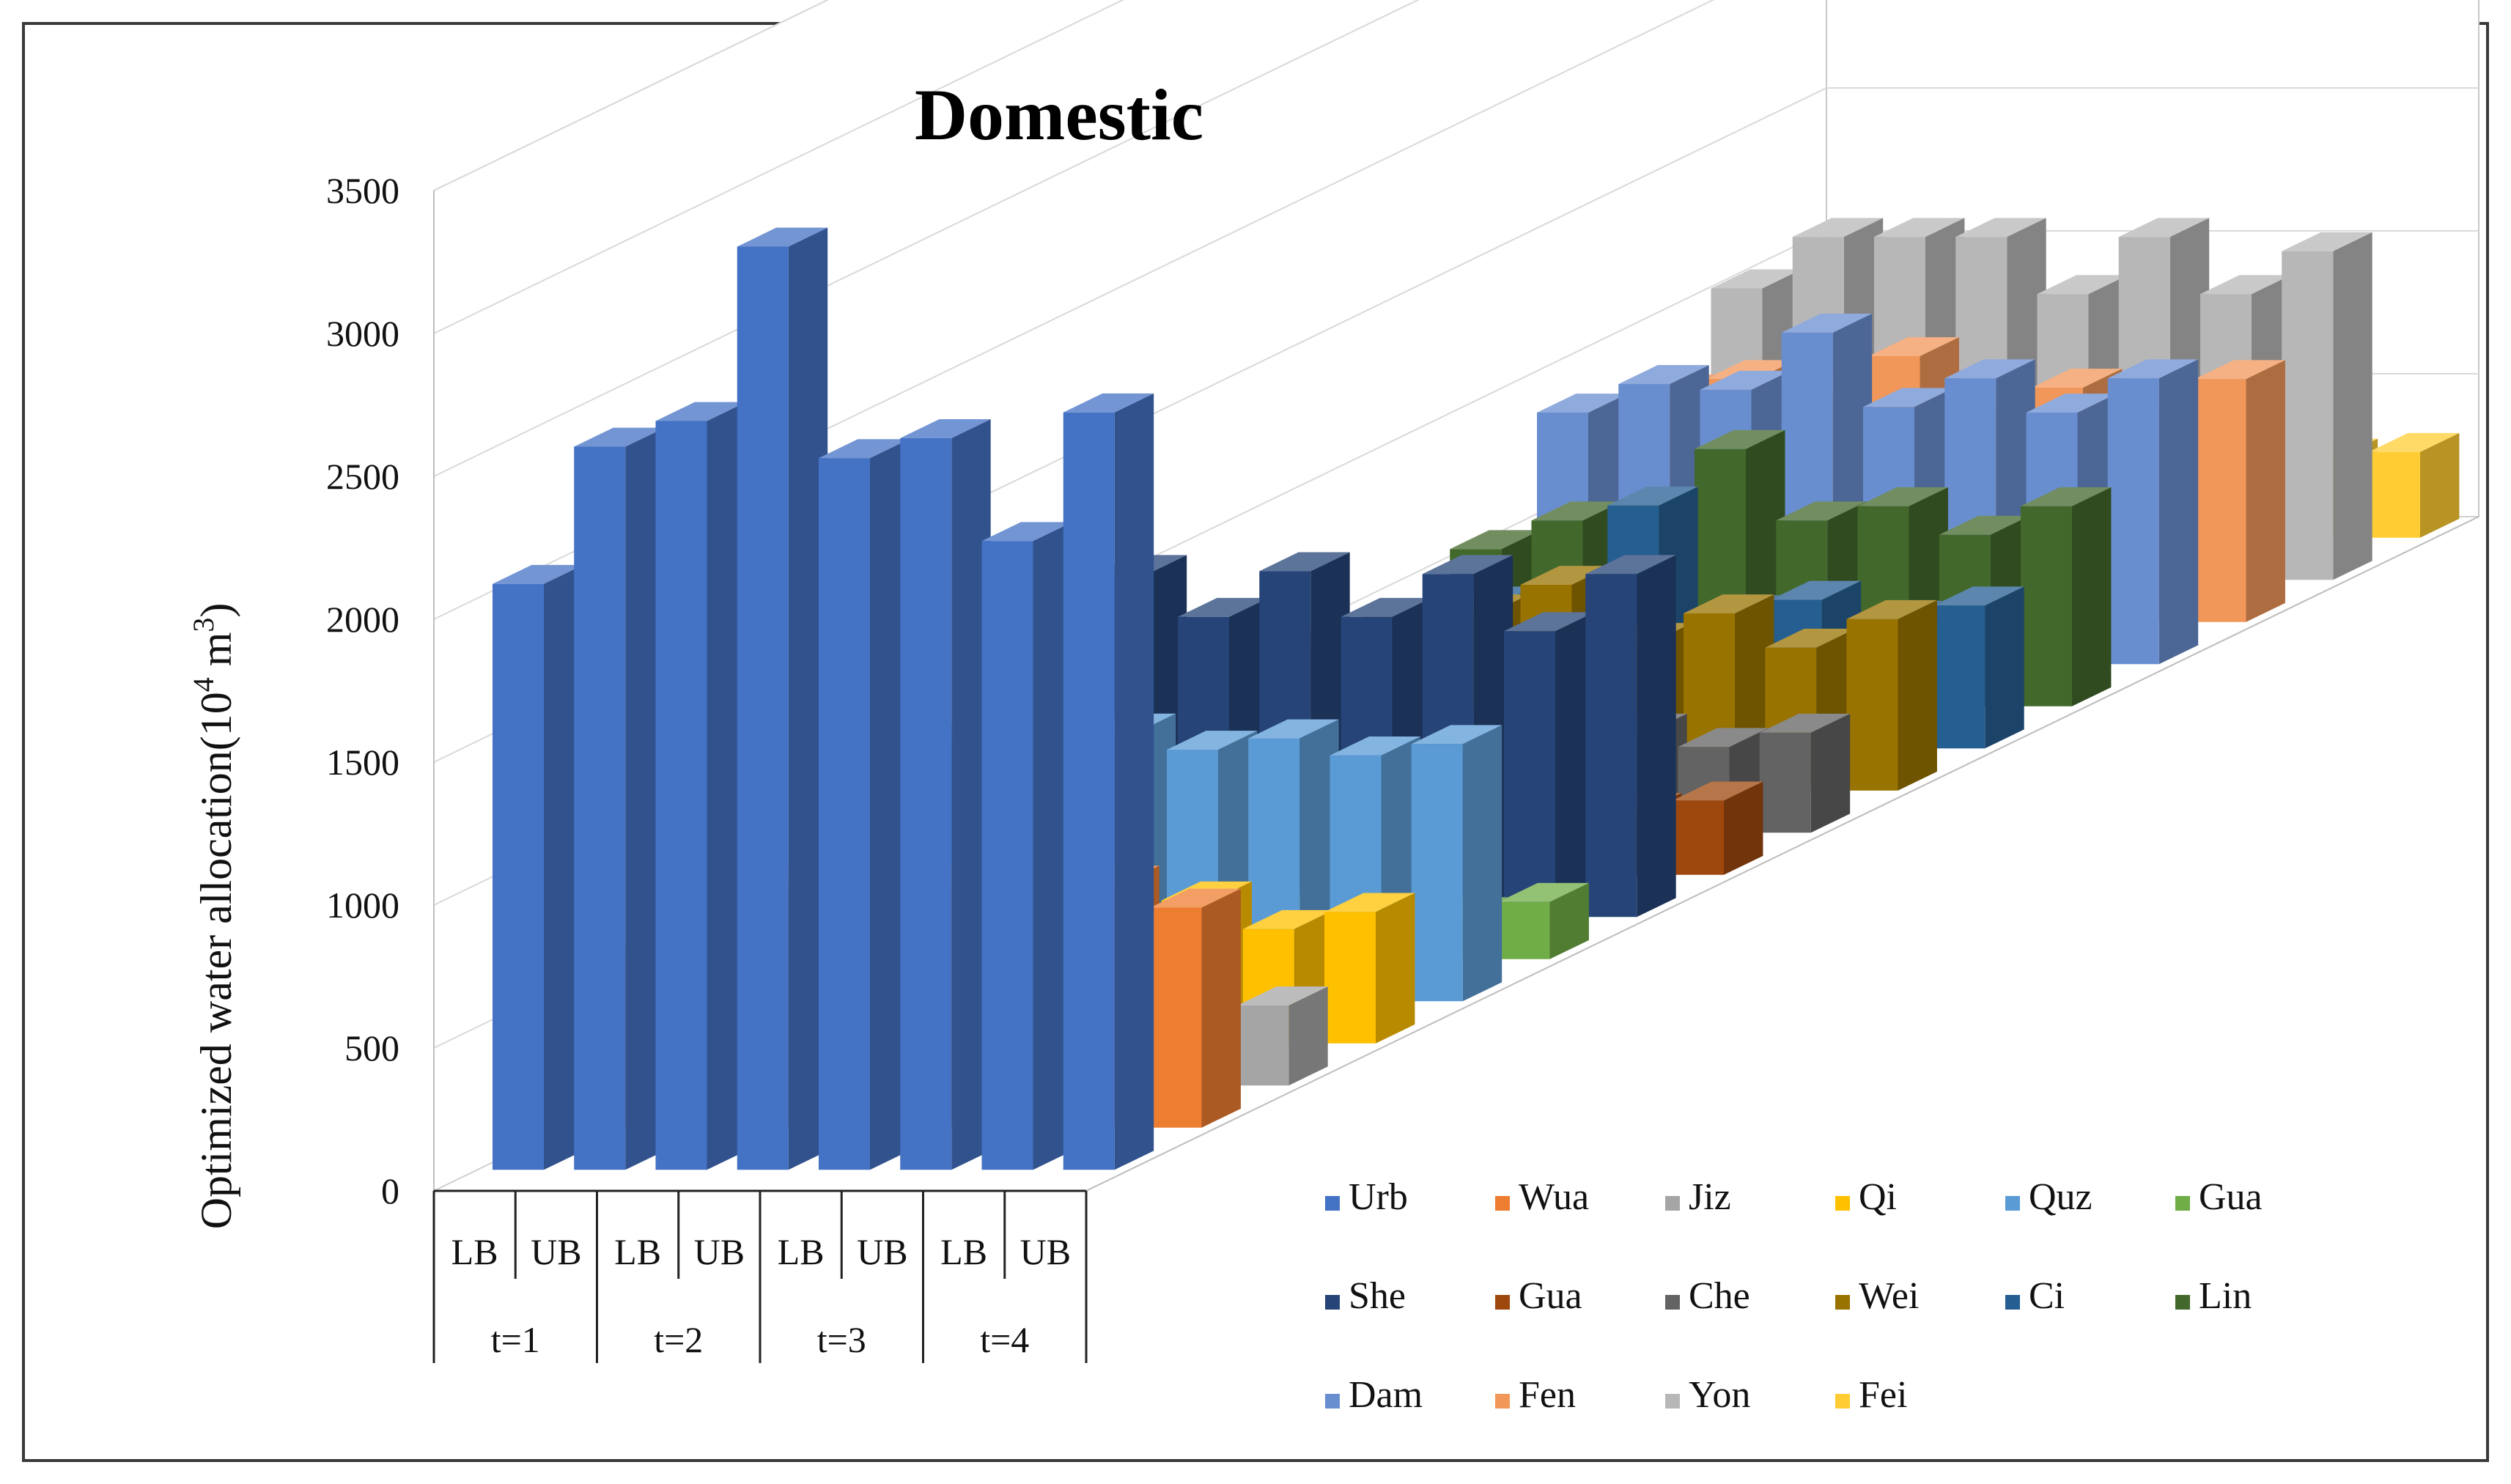  Describe the element at coordinates (842, 1340) in the screenshot. I see `x-group-label: t=3` at that location.